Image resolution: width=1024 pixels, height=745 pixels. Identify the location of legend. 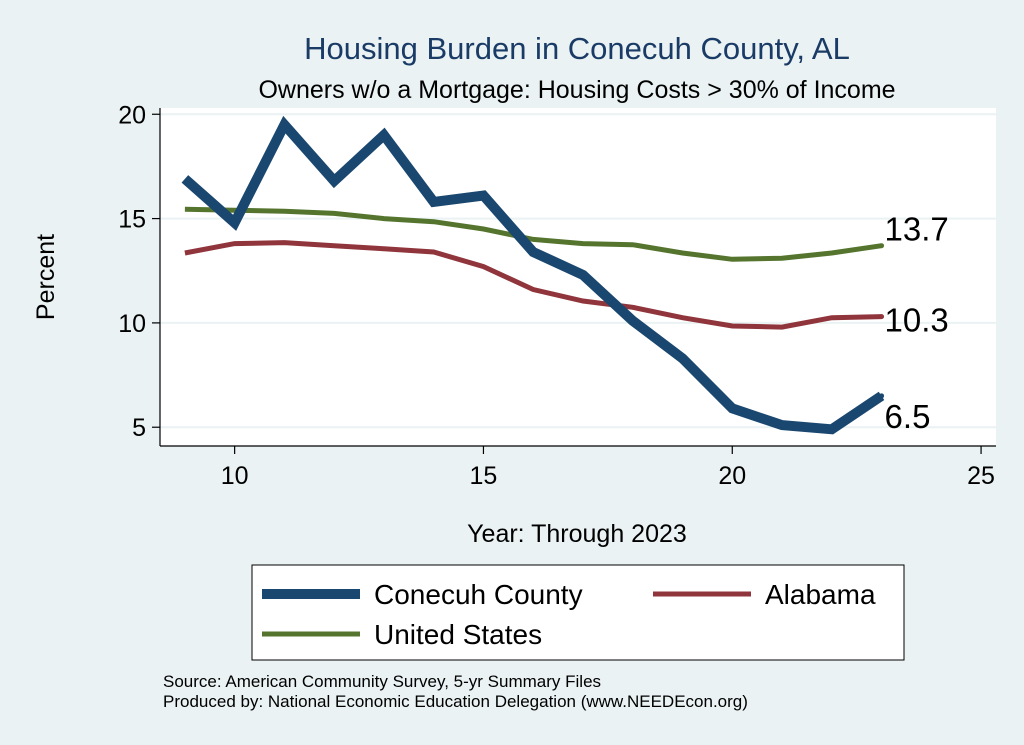
(578, 612).